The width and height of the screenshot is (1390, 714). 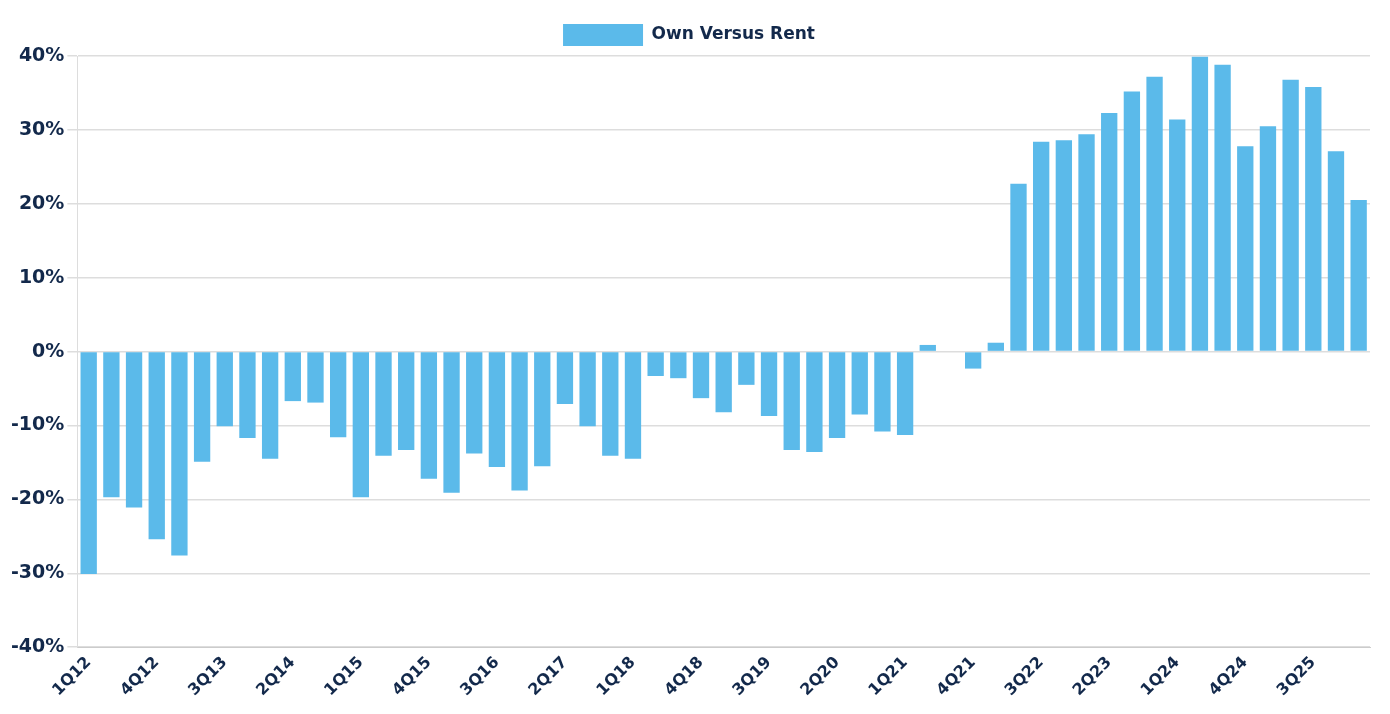 I want to click on y-tick-label: -10%, so click(x=37, y=423).